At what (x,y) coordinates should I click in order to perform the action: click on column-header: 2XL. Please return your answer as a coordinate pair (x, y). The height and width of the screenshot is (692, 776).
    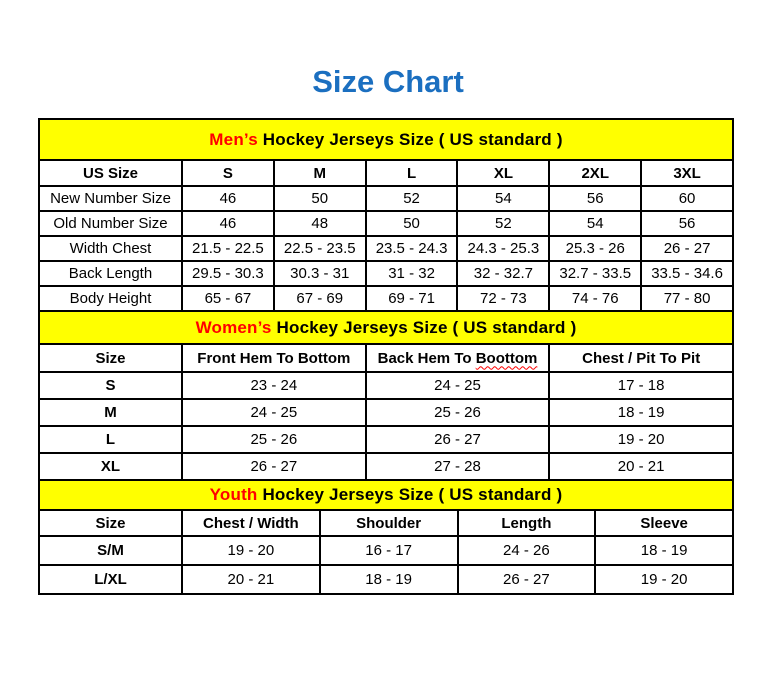
    Looking at the image, I should click on (595, 173).